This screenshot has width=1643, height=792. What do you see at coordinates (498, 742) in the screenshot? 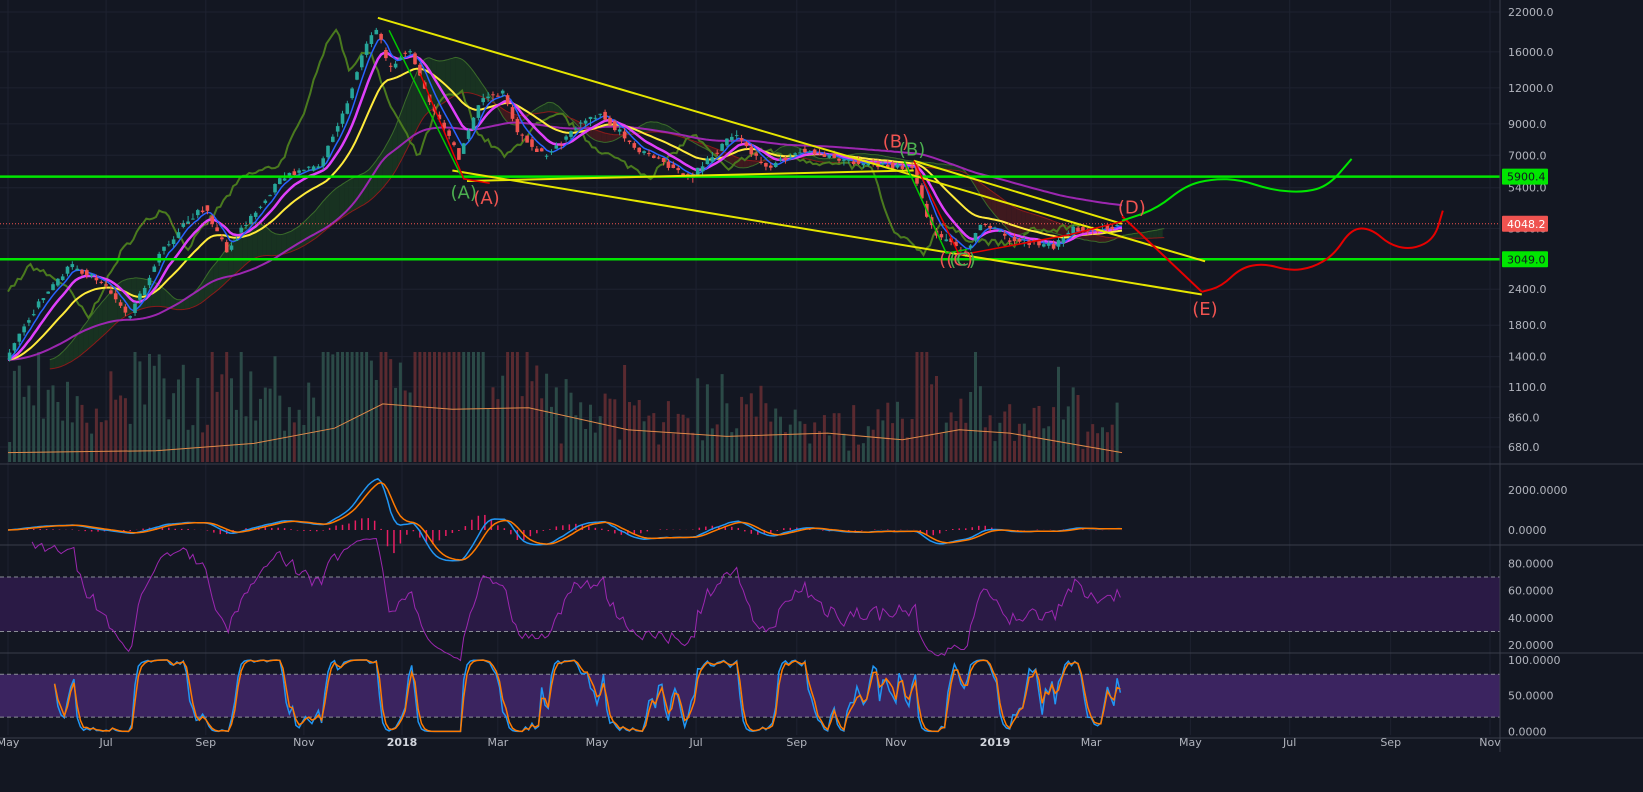
I see `time-tick-label: Mar` at bounding box center [498, 742].